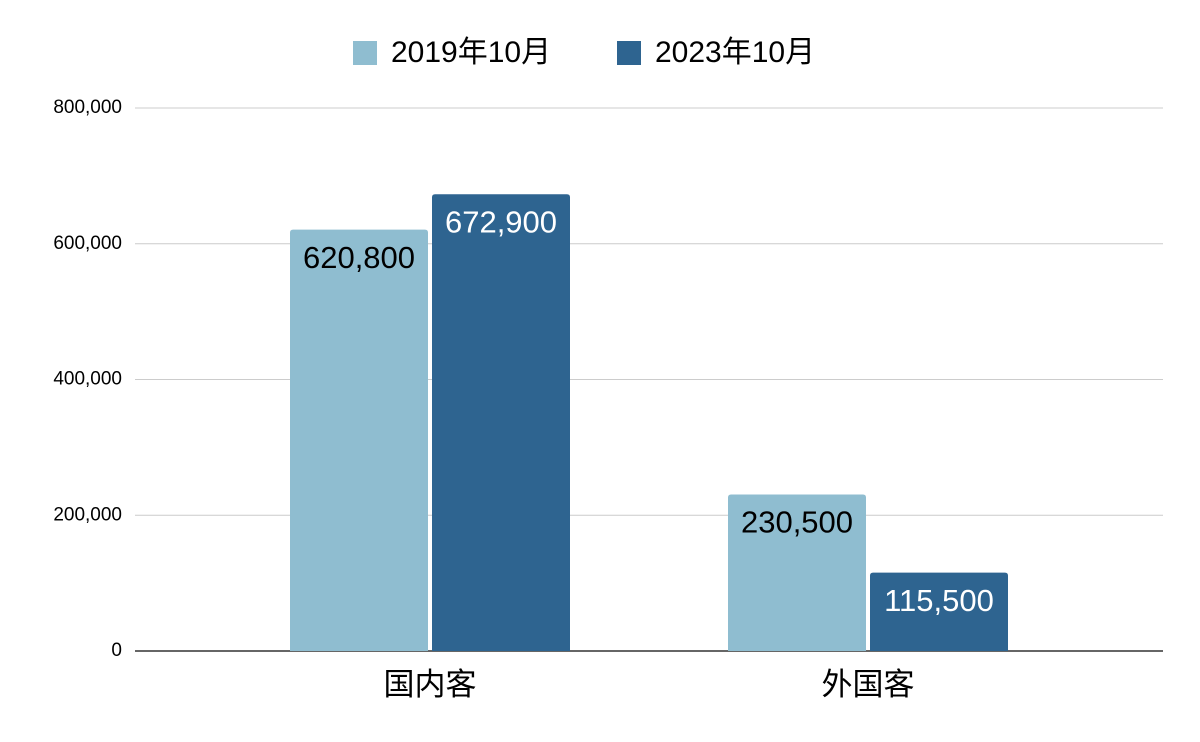 This screenshot has width=1200, height=742. Describe the element at coordinates (471, 52) in the screenshot. I see `legend-label: 2019年10月` at that location.